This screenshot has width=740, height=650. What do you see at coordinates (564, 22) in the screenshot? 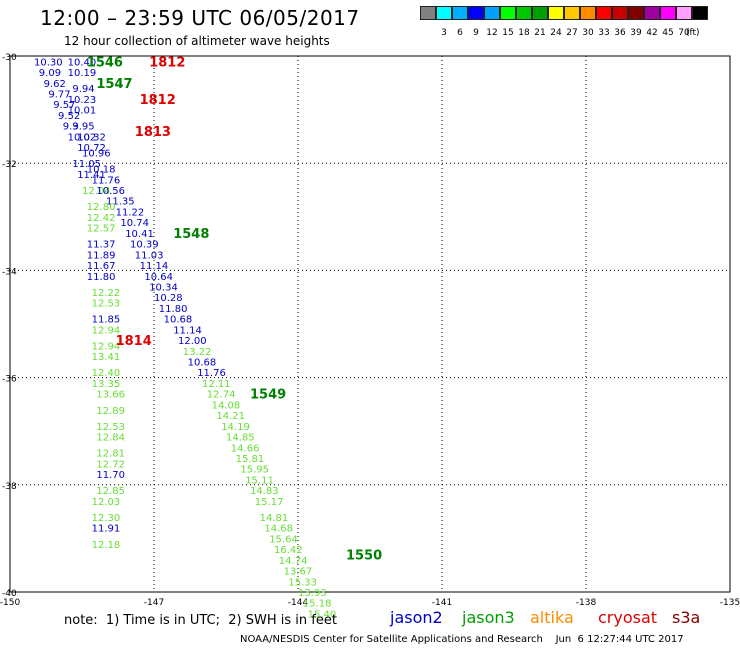
I see `color-scale-legend: 3 6 9 12 15 18 21 24 27 30 33 36 39 42 45 70 (ft)` at bounding box center [564, 22].